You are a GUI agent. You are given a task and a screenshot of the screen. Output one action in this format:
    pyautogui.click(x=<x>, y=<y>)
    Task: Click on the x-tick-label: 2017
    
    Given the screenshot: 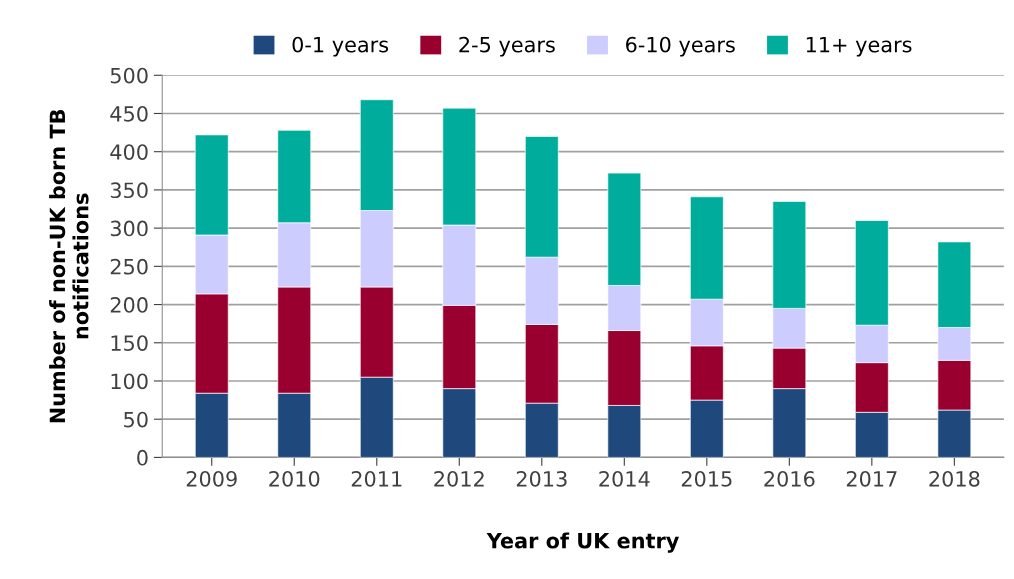 What is the action you would take?
    pyautogui.click(x=871, y=478)
    